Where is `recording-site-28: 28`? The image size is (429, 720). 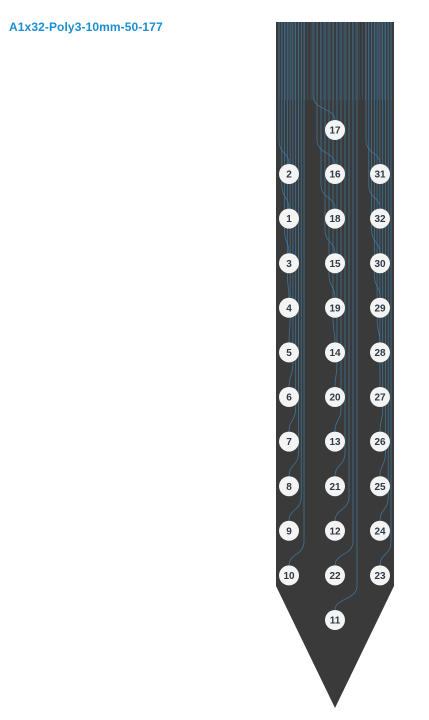 recording-site-28: 28 is located at coordinates (380, 352).